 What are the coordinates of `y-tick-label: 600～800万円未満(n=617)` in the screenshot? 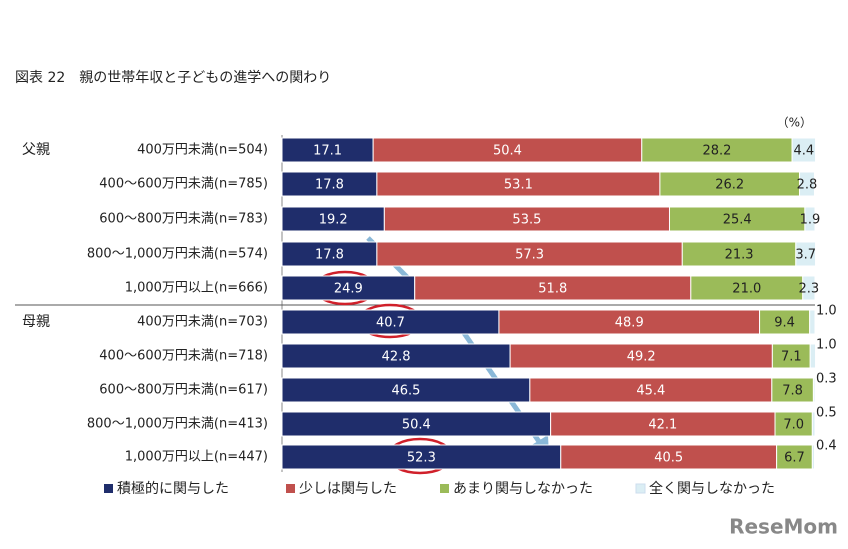 It's located at (183, 390).